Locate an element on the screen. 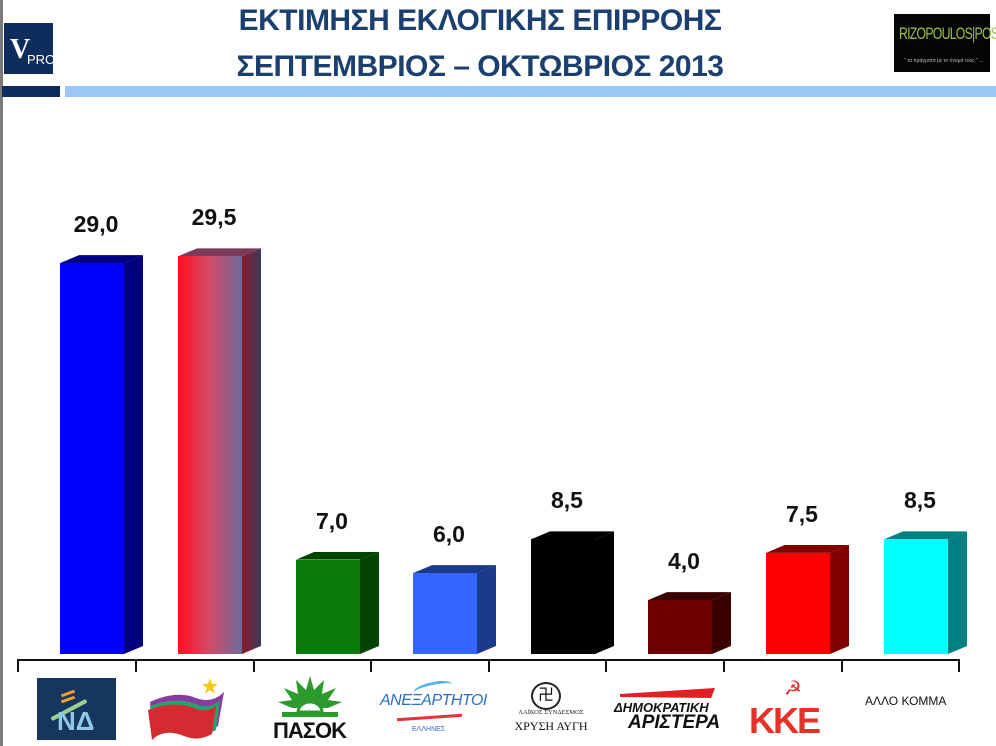  bar-value-label: 29,0 is located at coordinates (96, 224).